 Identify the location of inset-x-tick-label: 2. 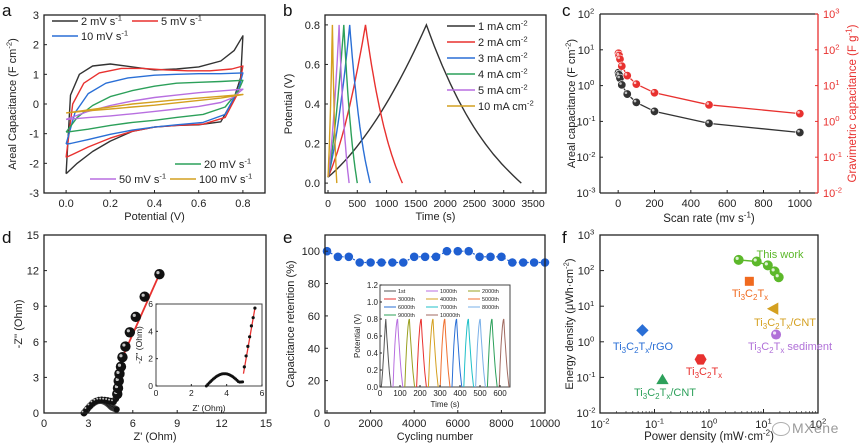
(191, 393).